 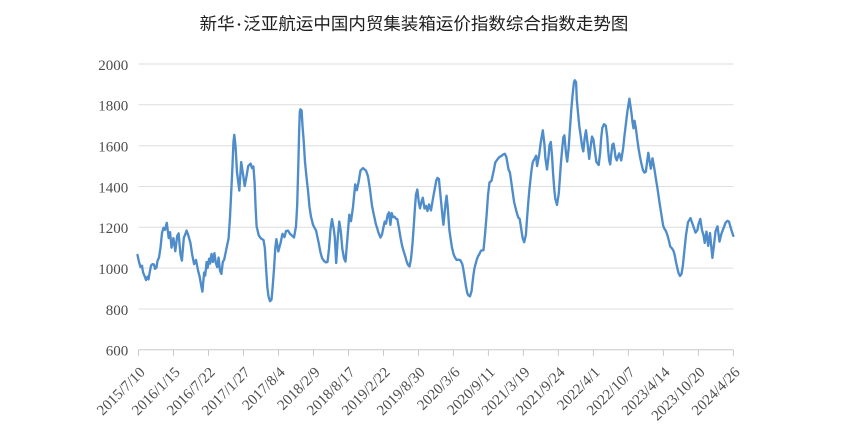 What do you see at coordinates (113, 188) in the screenshot?
I see `svg-text: 1400` at bounding box center [113, 188].